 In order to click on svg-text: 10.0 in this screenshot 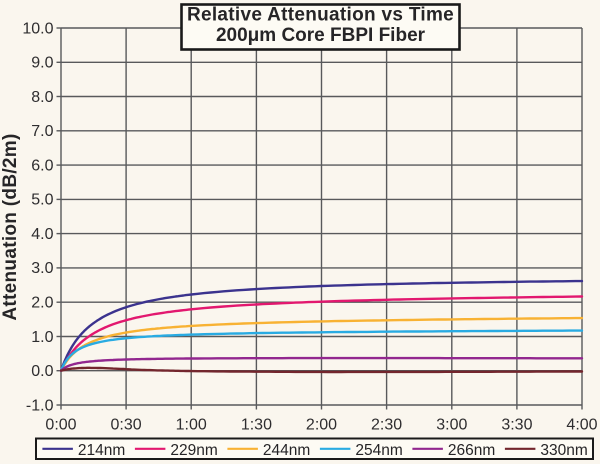, I will do `click(37, 28)`.